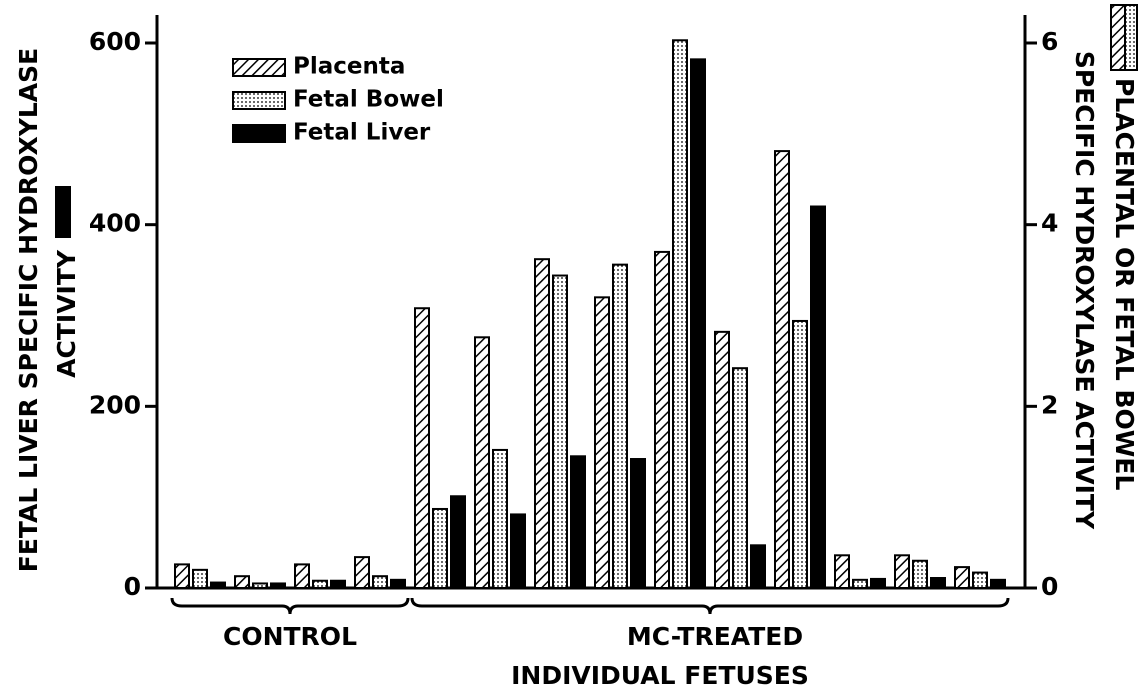 The width and height of the screenshot is (1138, 692). What do you see at coordinates (132, 586) in the screenshot?
I see `y-tick-label: 0` at bounding box center [132, 586].